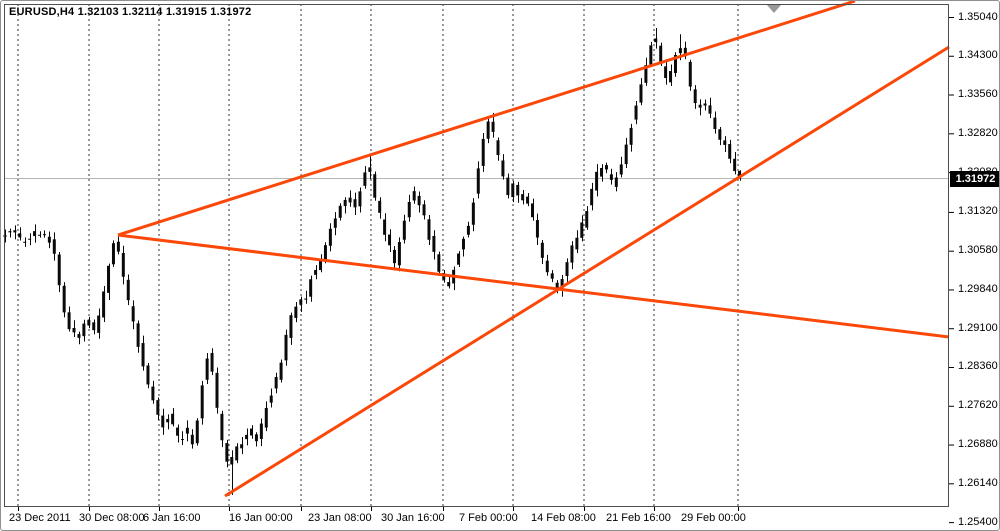 This screenshot has width=1000, height=531. What do you see at coordinates (40, 518) in the screenshot?
I see `date-axis-label: 23 Dec 2011` at bounding box center [40, 518].